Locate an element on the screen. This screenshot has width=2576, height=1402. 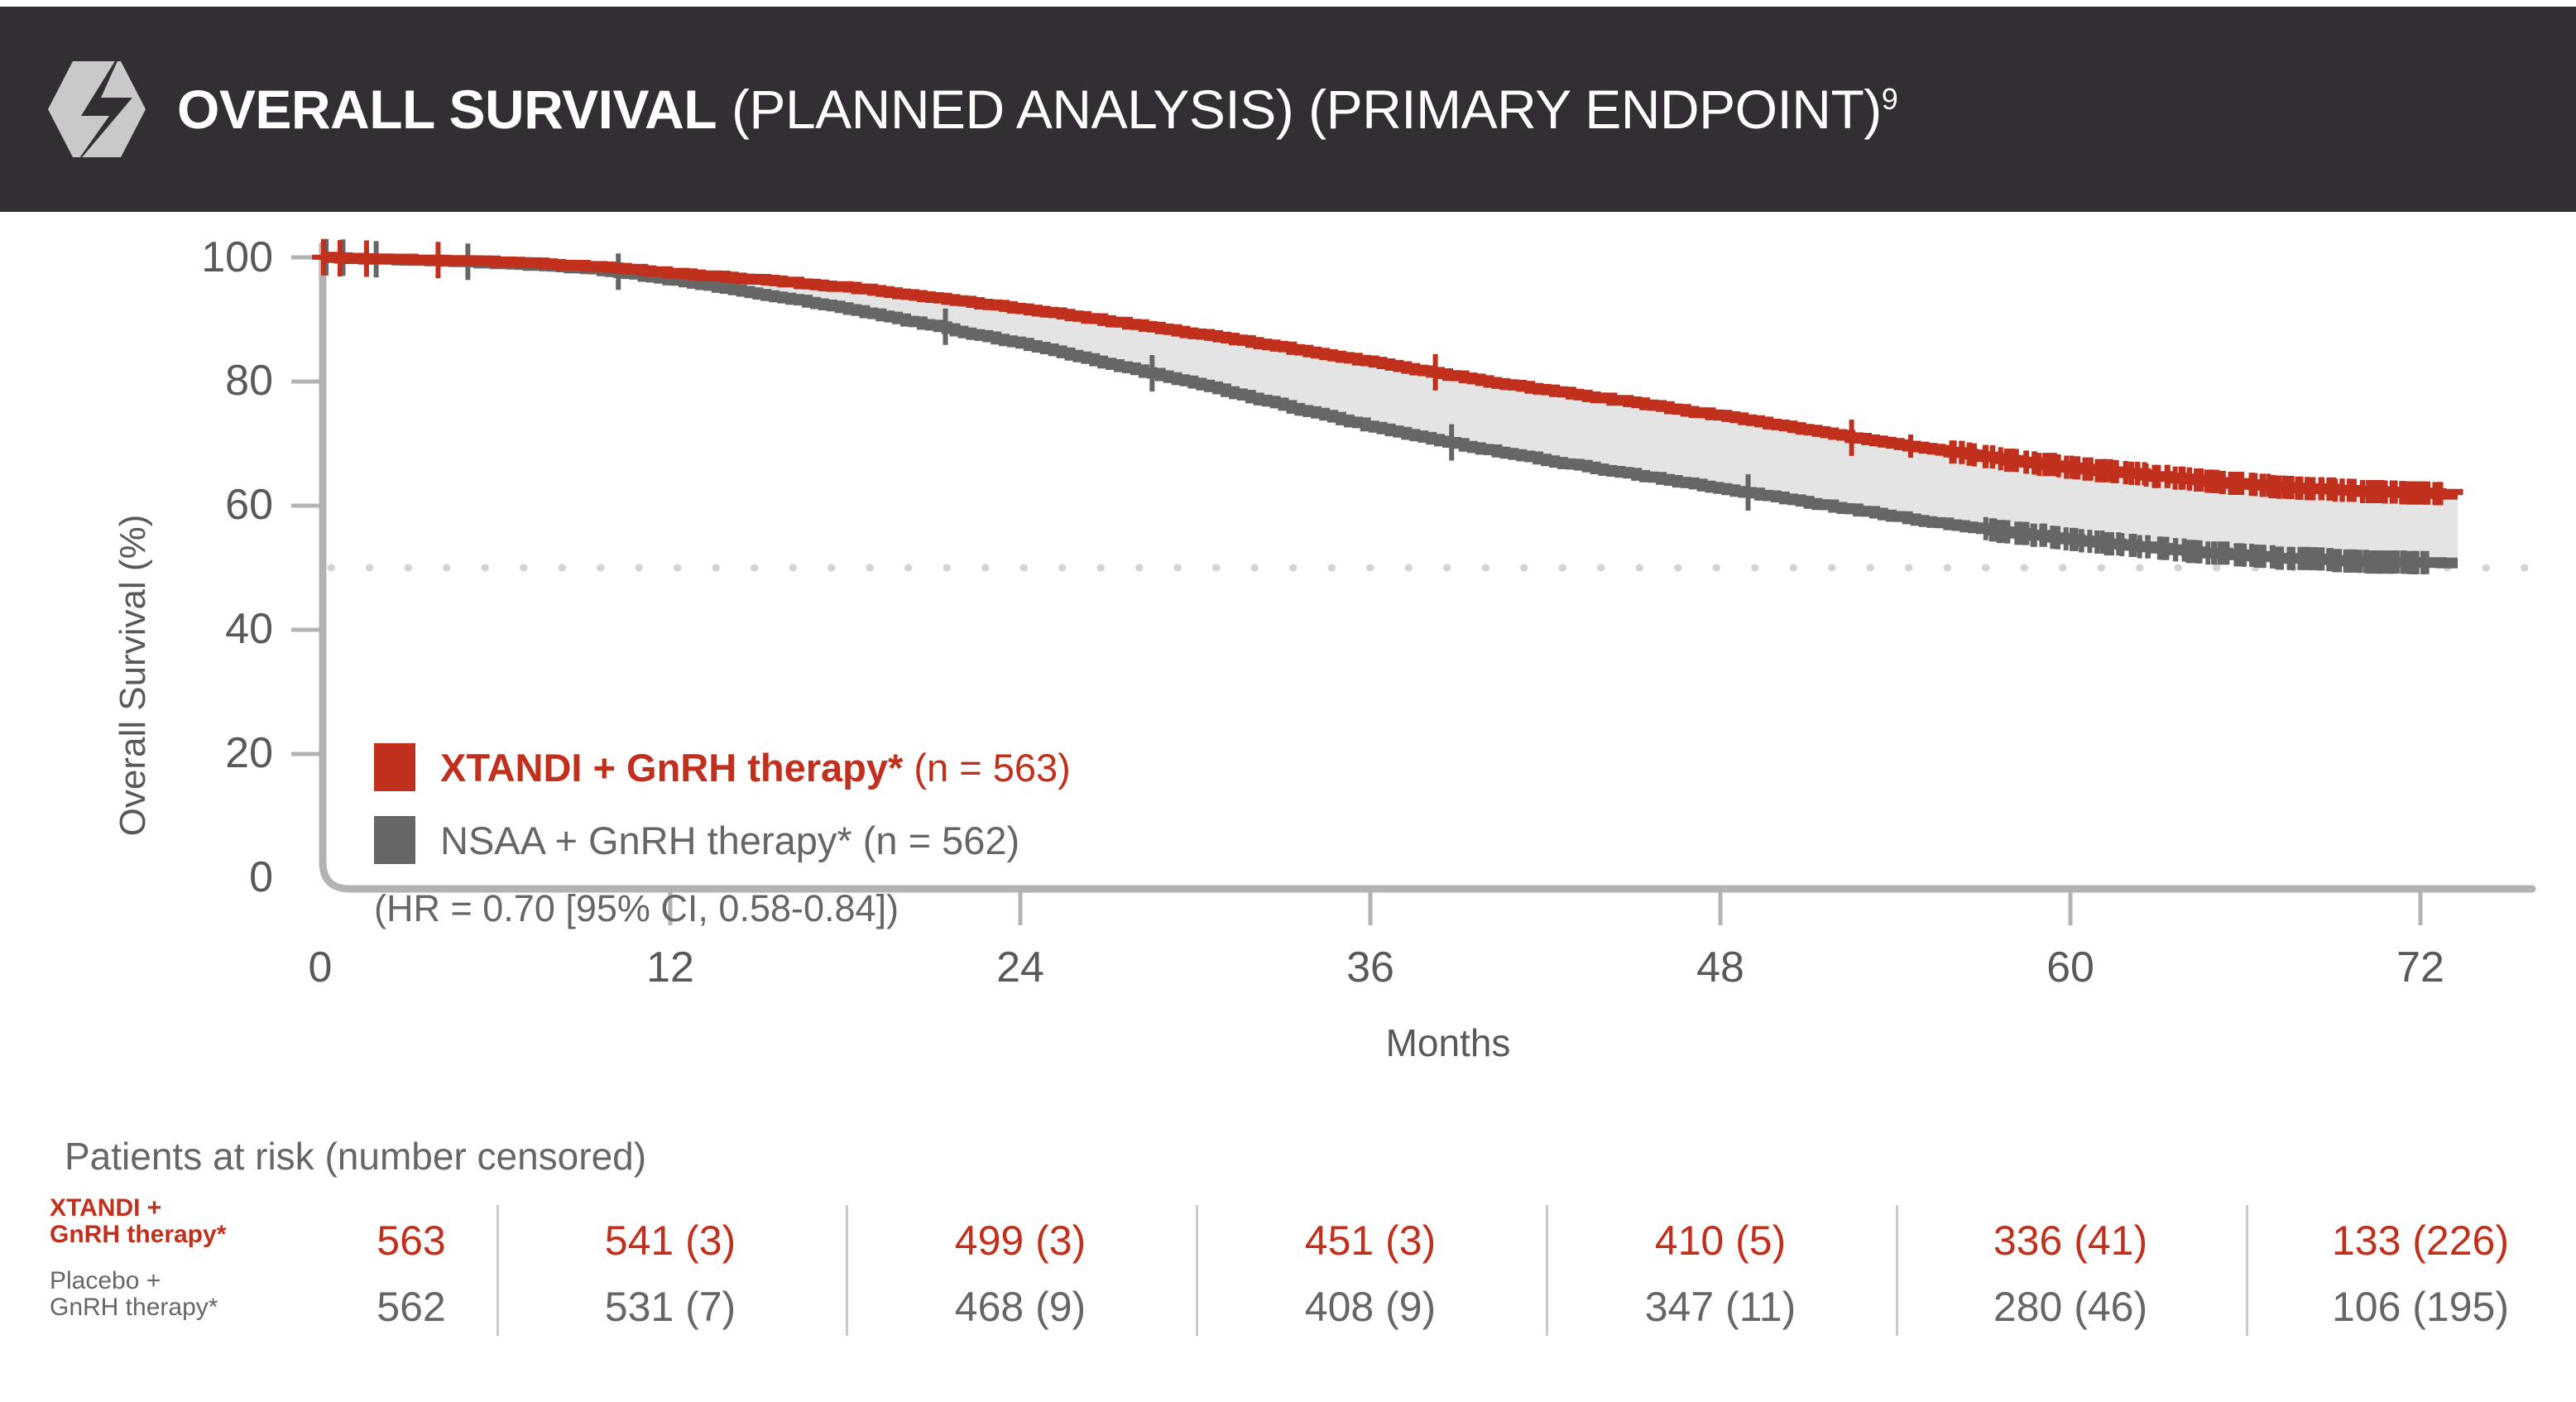
risk-value-xtandi: 499 (3) is located at coordinates (1020, 1240).